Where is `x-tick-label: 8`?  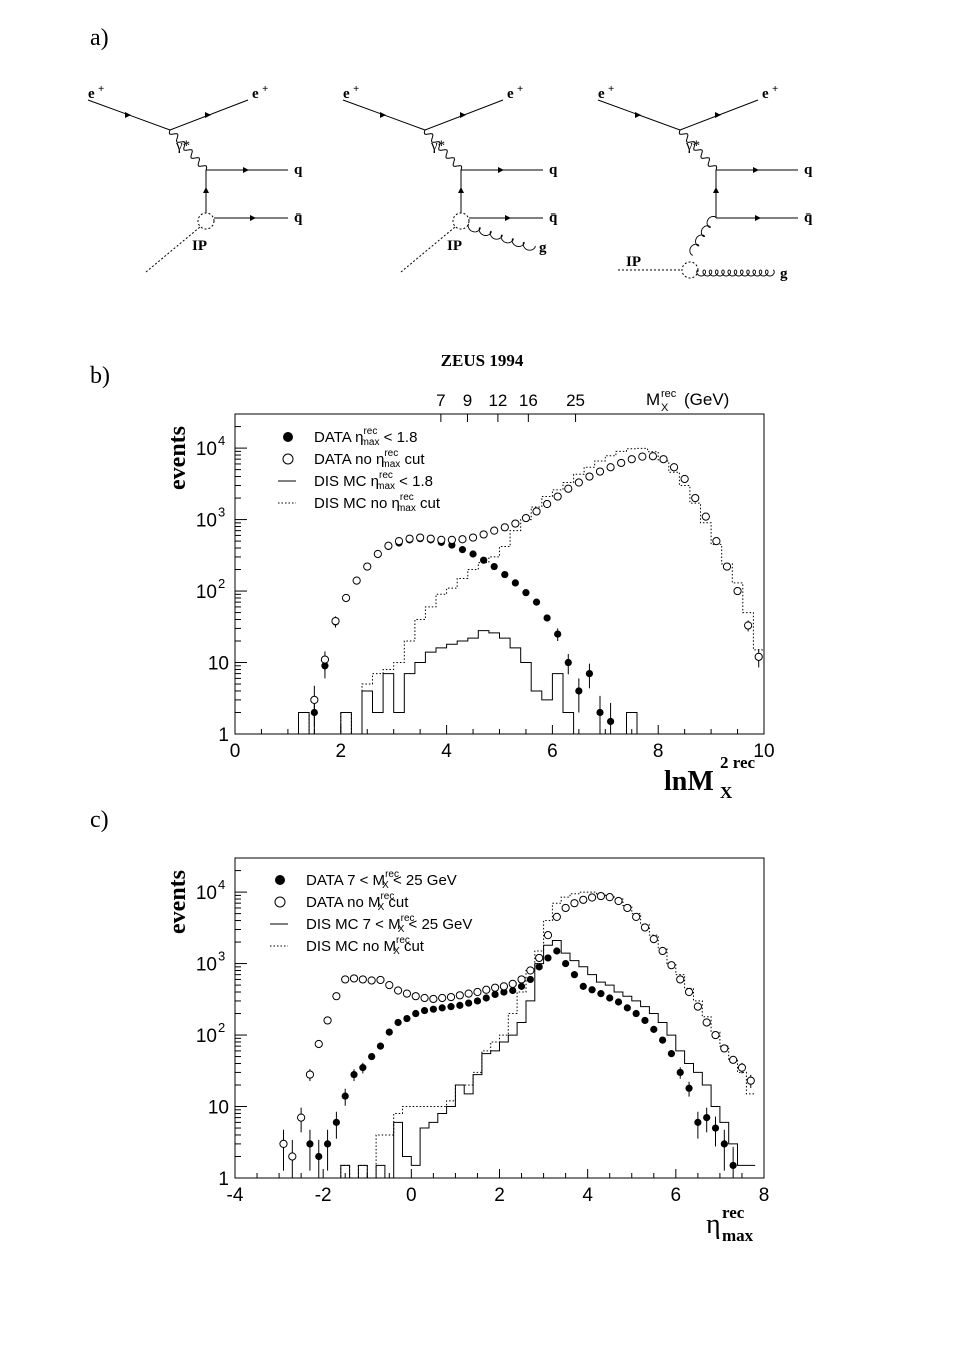 x-tick-label: 8 is located at coordinates (764, 1195).